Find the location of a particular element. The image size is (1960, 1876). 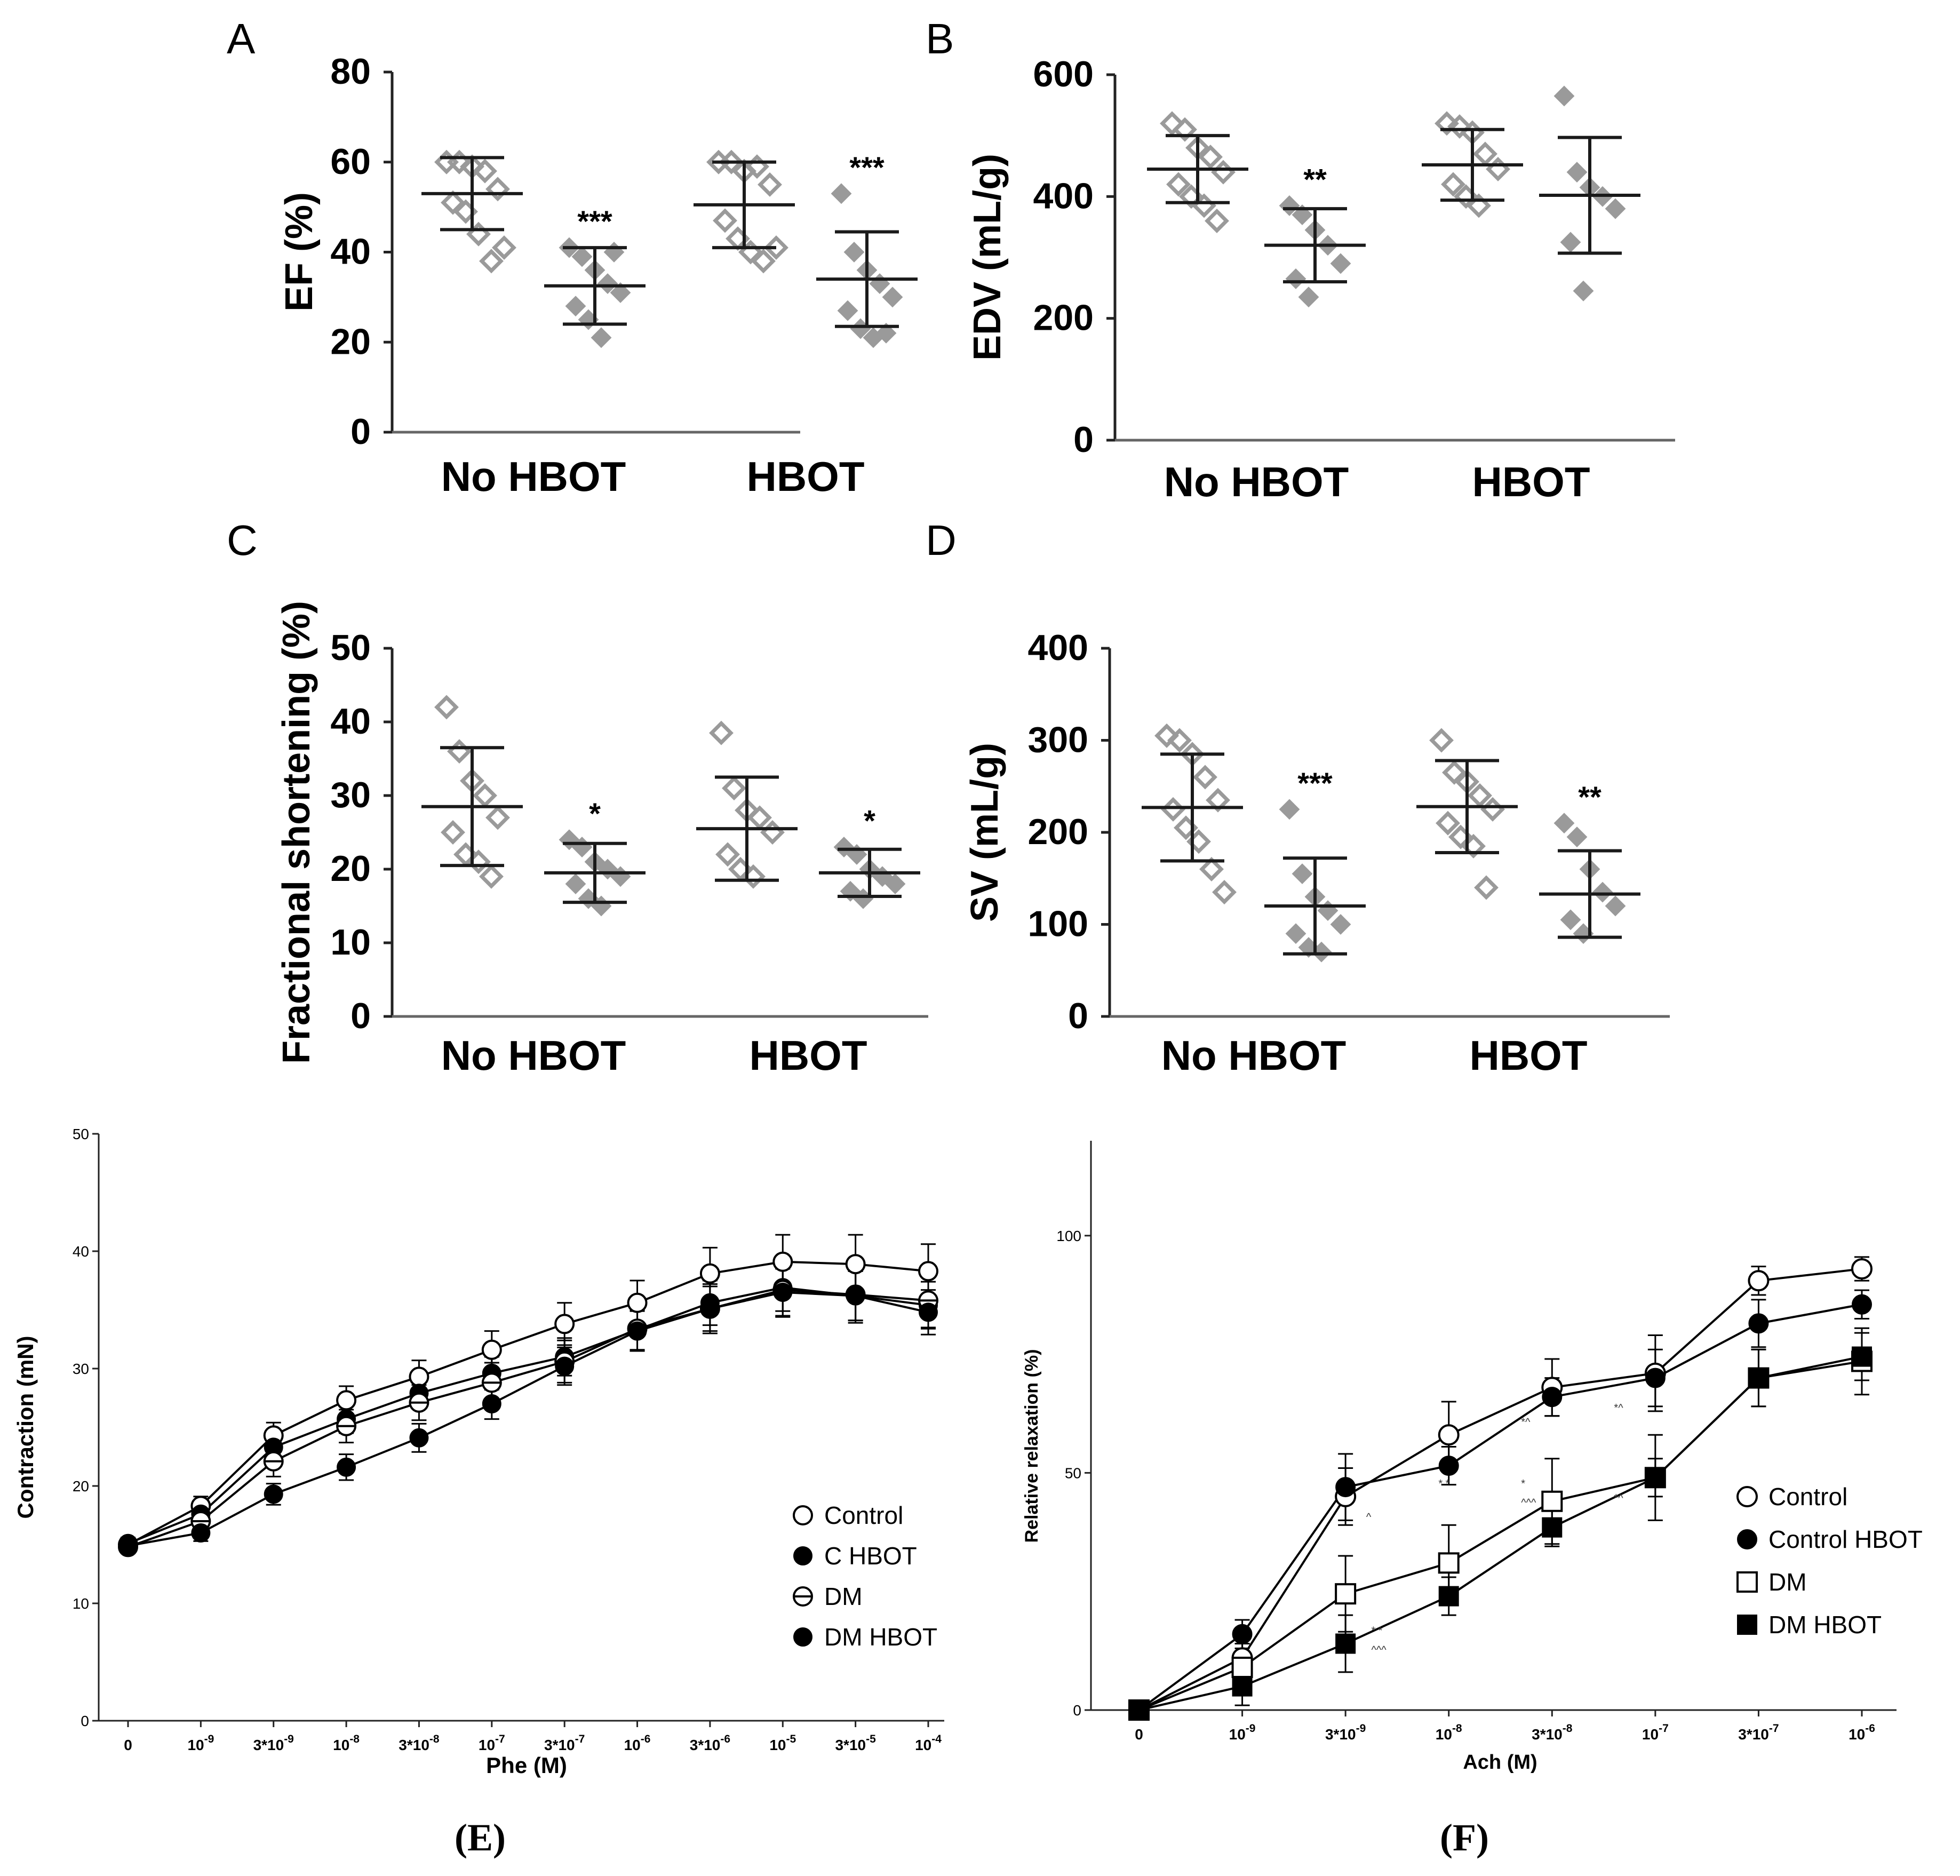

y-axis-label: EDV (mL/g) is located at coordinates (987, 257).